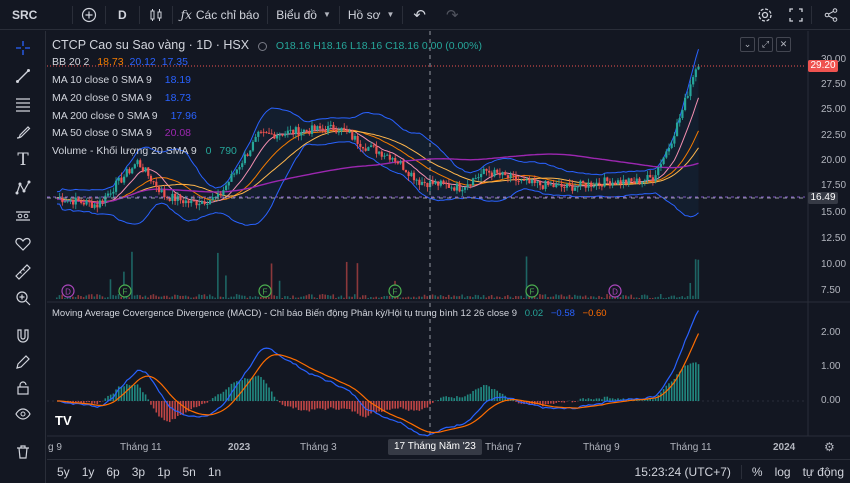 The width and height of the screenshot is (850, 483). I want to click on fib-retracement-icon, so click(23, 104).